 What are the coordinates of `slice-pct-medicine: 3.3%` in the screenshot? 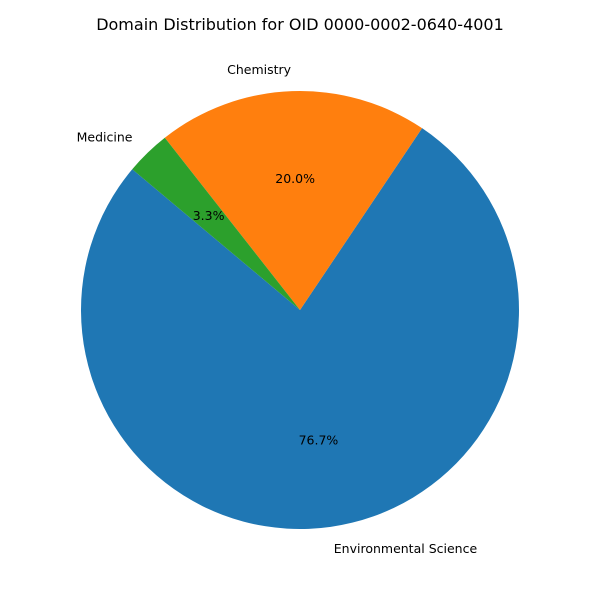 It's located at (209, 215).